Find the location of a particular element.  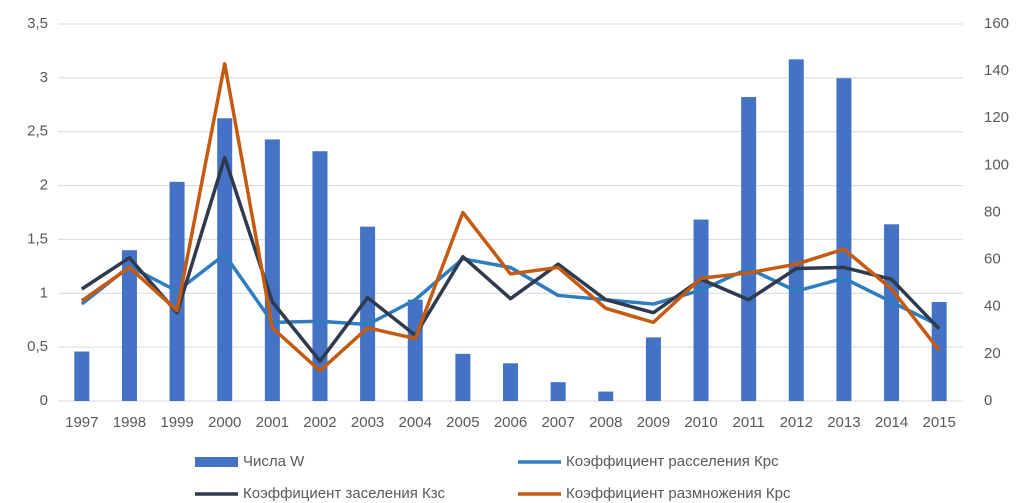

x-tick-label: 2006 is located at coordinates (510, 422).